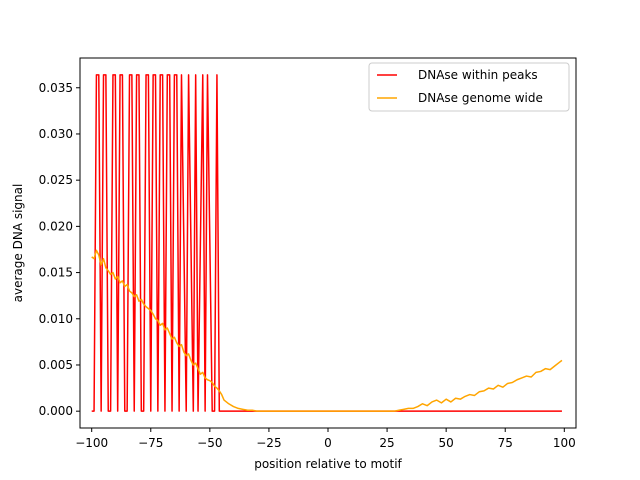  I want to click on legend-box, so click(469, 87).